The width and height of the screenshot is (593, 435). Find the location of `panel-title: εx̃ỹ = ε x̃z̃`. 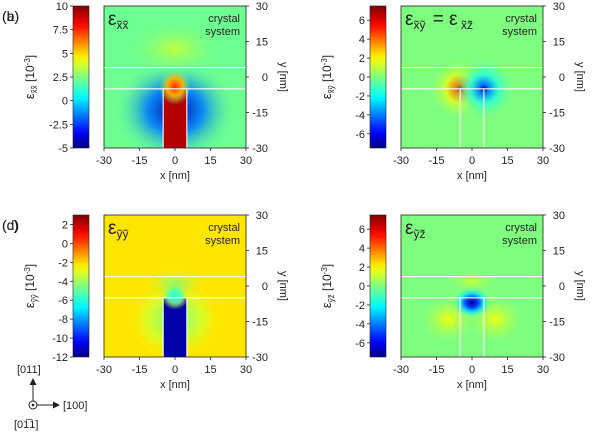

panel-title: εx̃ỹ = ε x̃z̃ is located at coordinates (439, 20).